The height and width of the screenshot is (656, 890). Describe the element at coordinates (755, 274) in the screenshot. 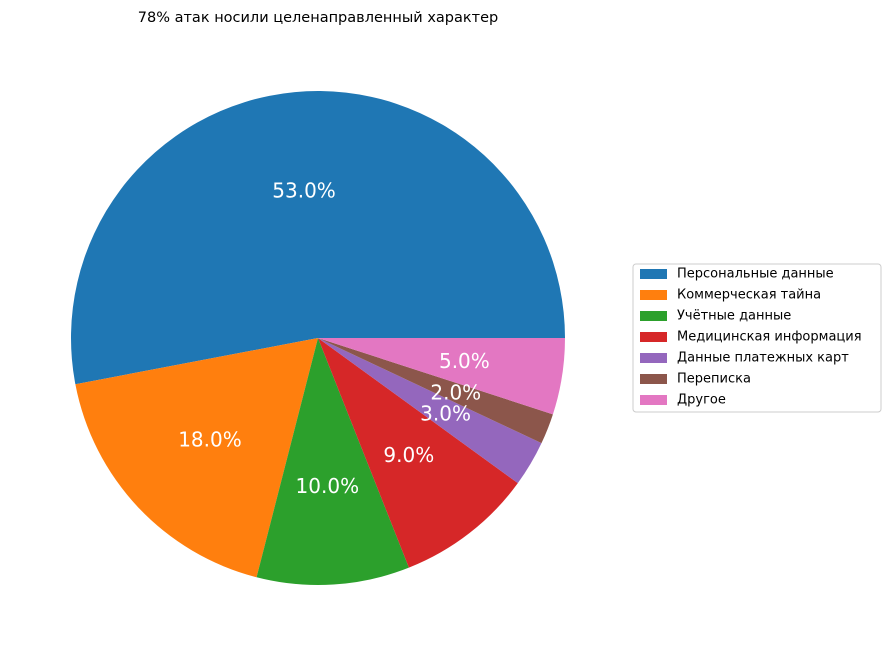

I see `legend-label: Персональные данные` at that location.